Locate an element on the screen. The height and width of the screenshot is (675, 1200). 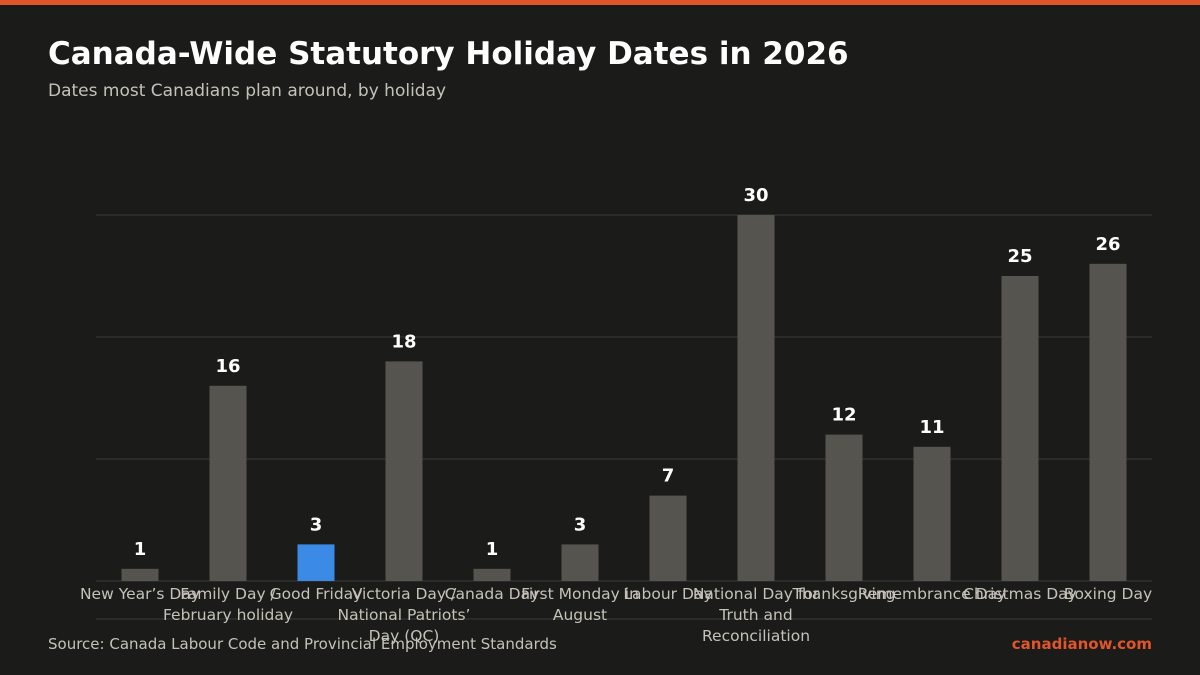
value-label-4: 1 is located at coordinates (492, 549).